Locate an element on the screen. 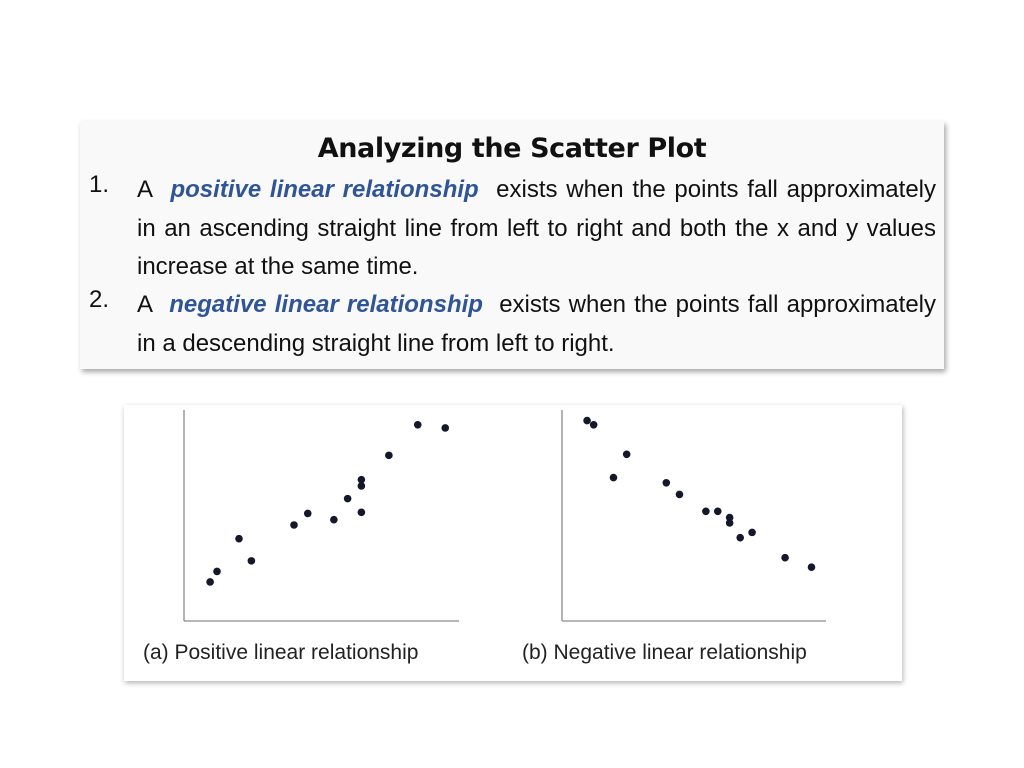 The height and width of the screenshot is (768, 1024). scatter-plot-negative is located at coordinates (693, 516).